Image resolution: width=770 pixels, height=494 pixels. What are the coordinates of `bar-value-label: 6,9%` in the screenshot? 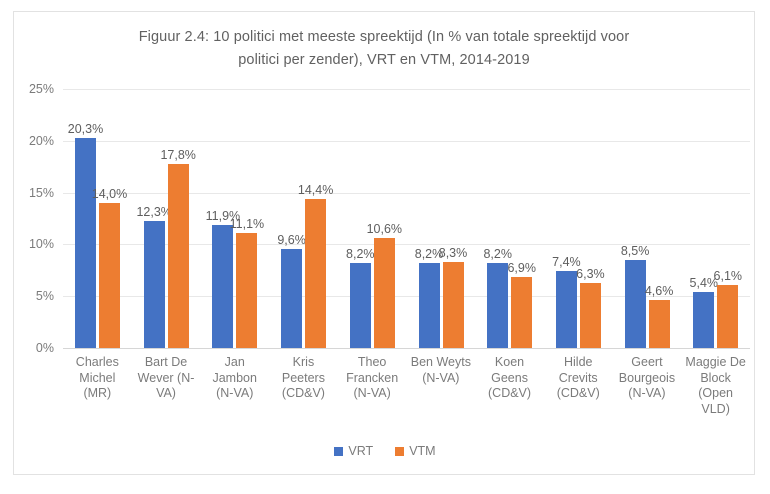 It's located at (521, 267).